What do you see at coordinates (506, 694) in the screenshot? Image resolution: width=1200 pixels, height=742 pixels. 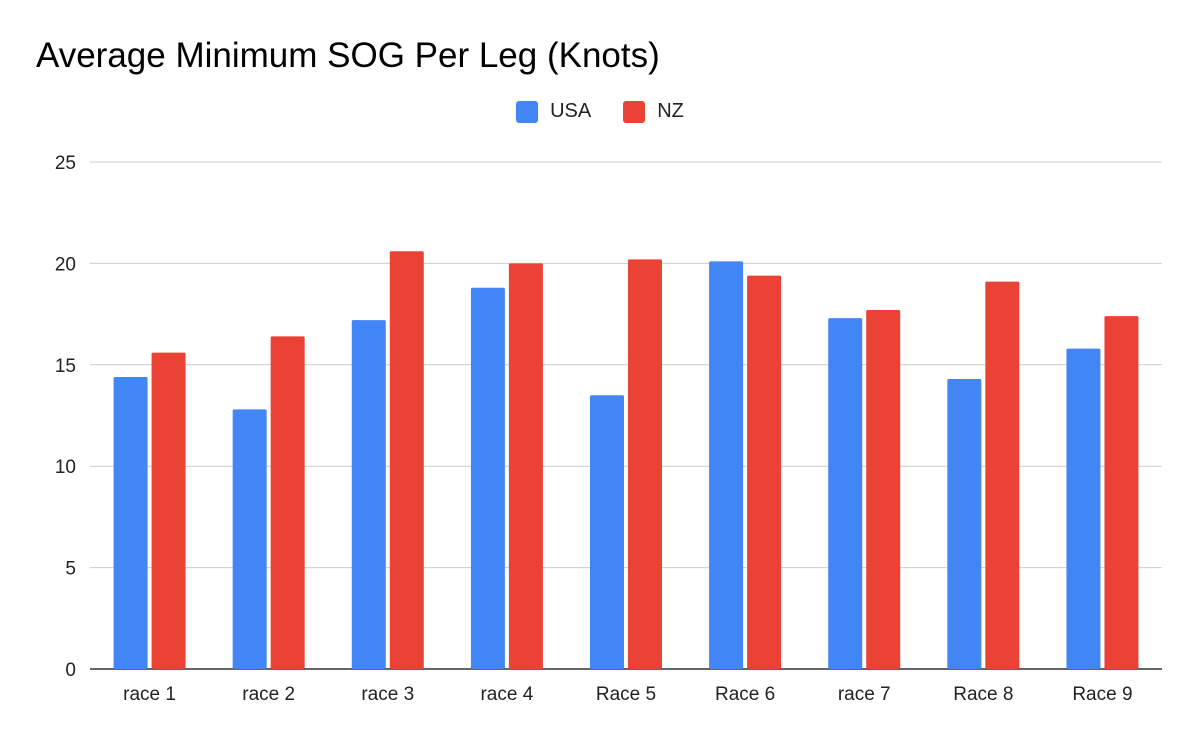 I see `x-tick-label-4: race 4` at bounding box center [506, 694].